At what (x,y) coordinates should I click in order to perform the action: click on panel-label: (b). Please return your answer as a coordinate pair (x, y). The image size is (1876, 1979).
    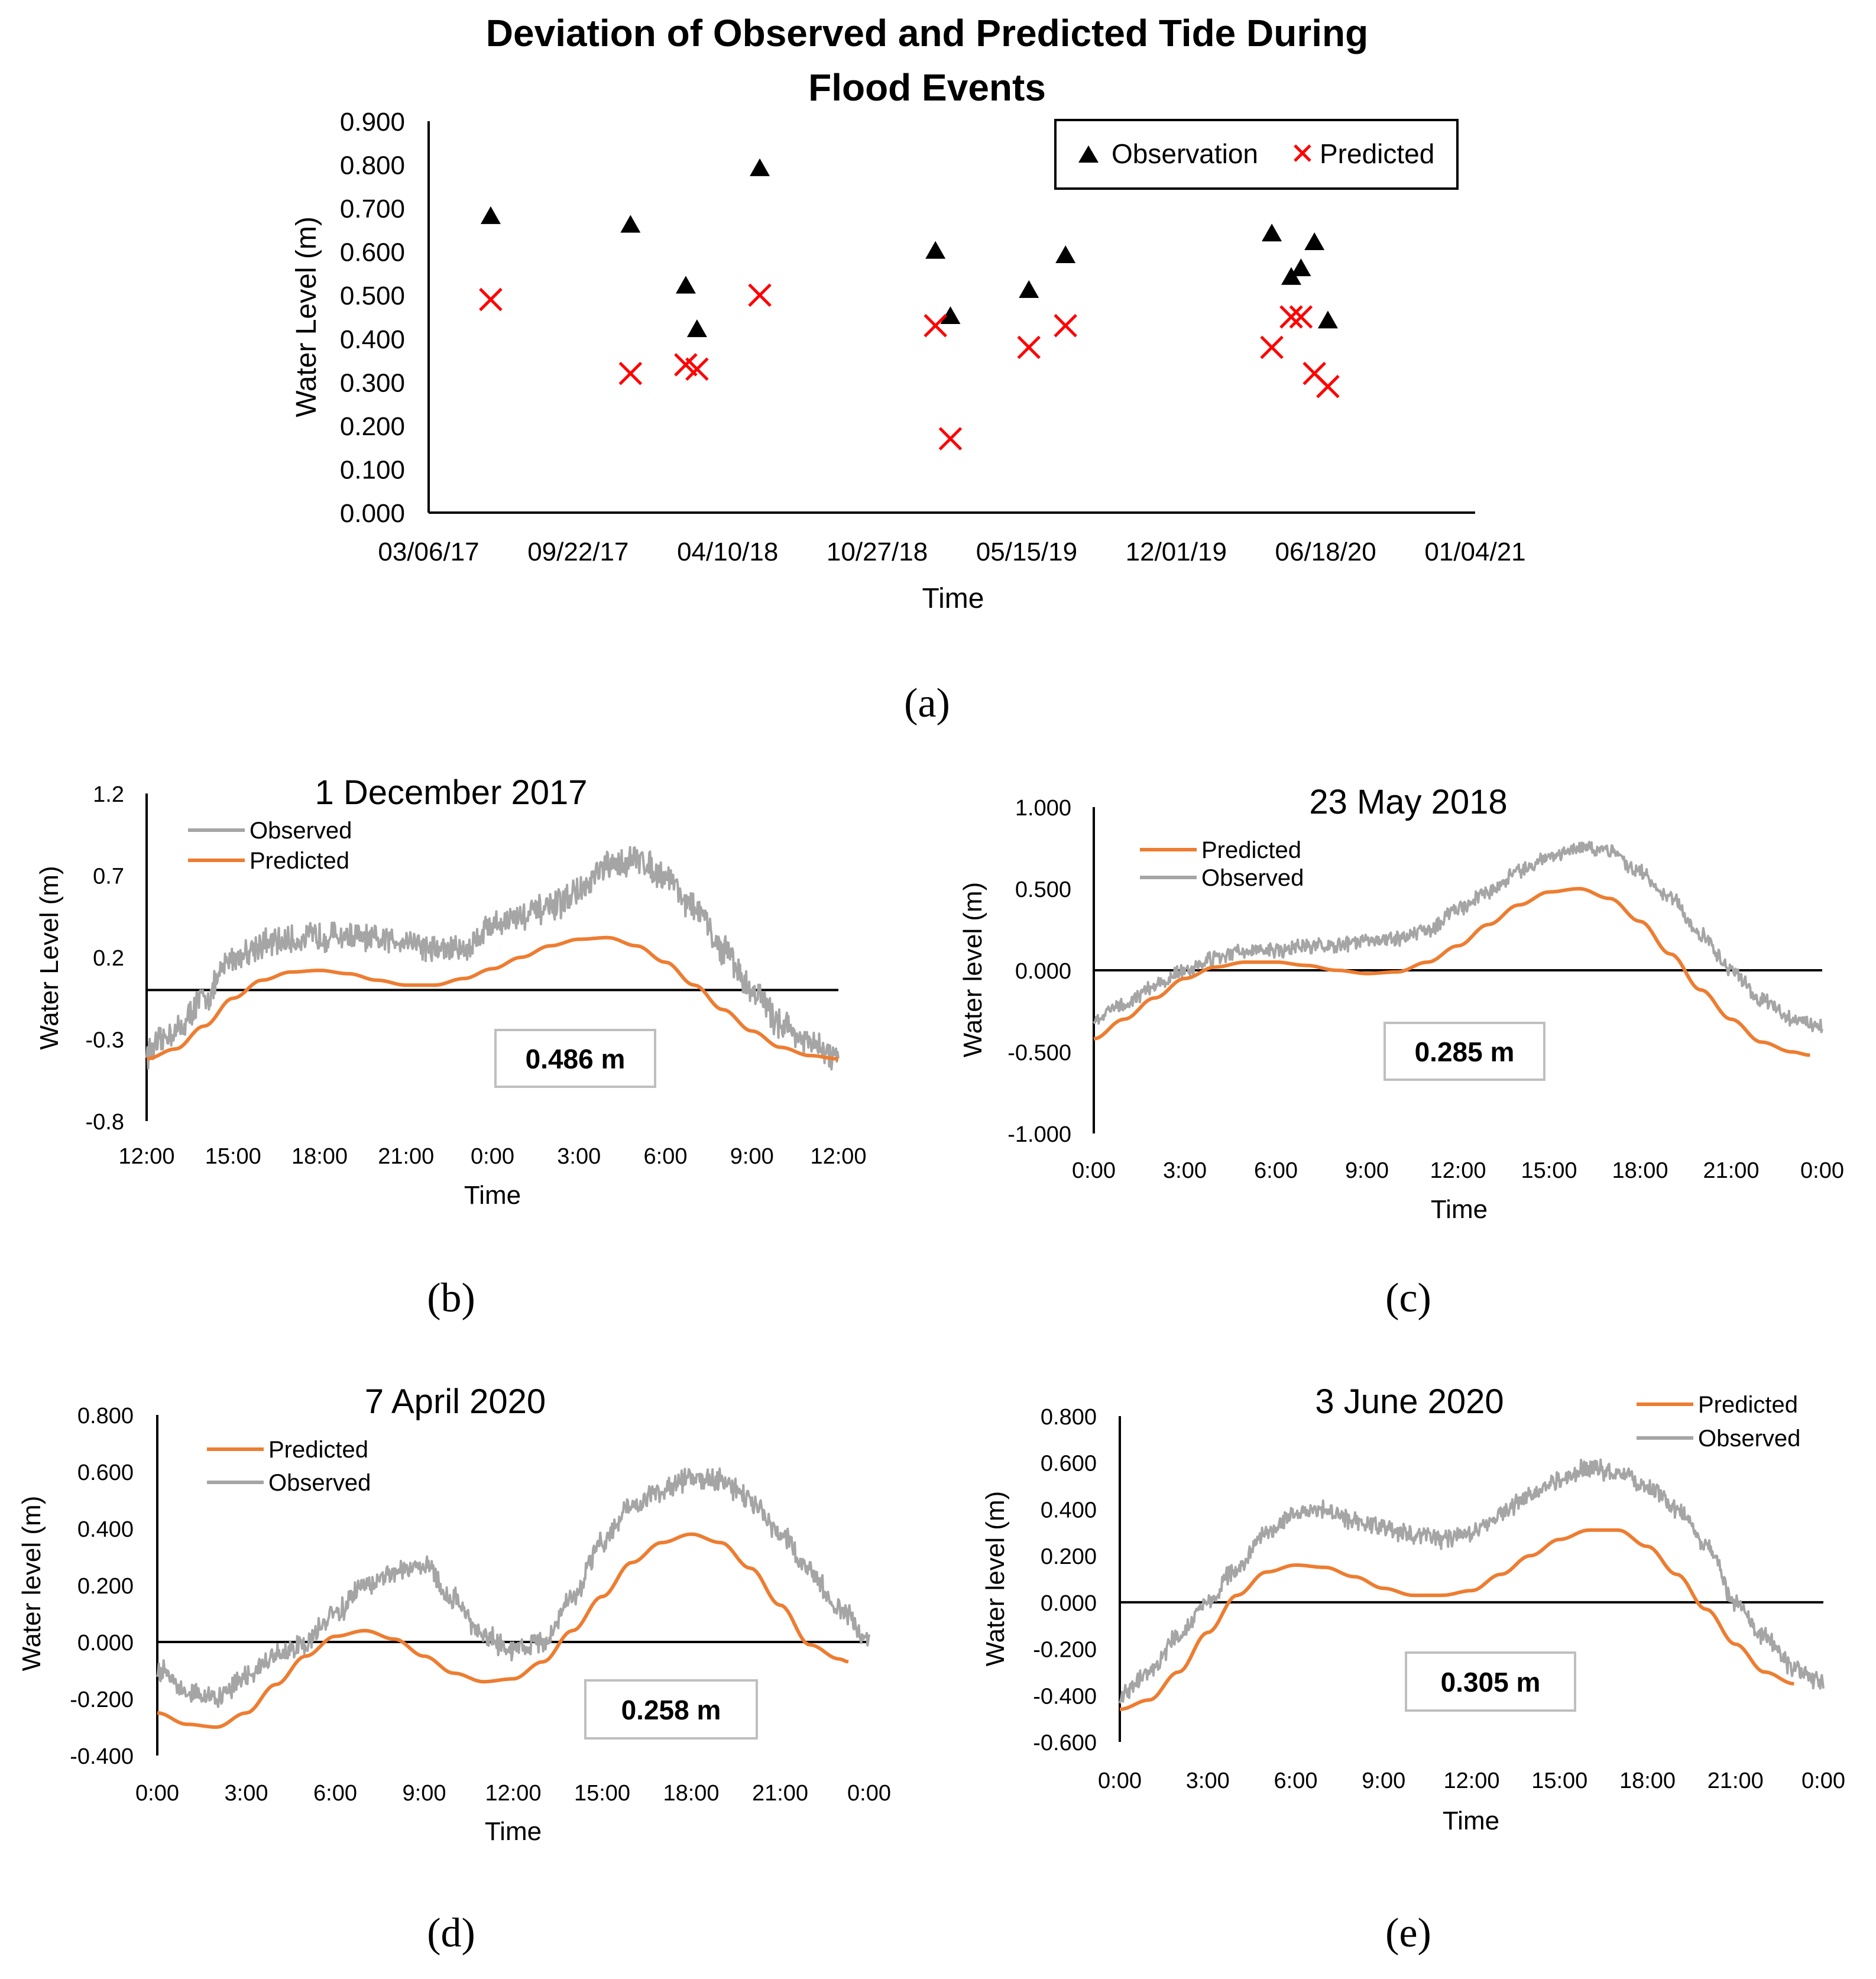
    Looking at the image, I should click on (451, 1298).